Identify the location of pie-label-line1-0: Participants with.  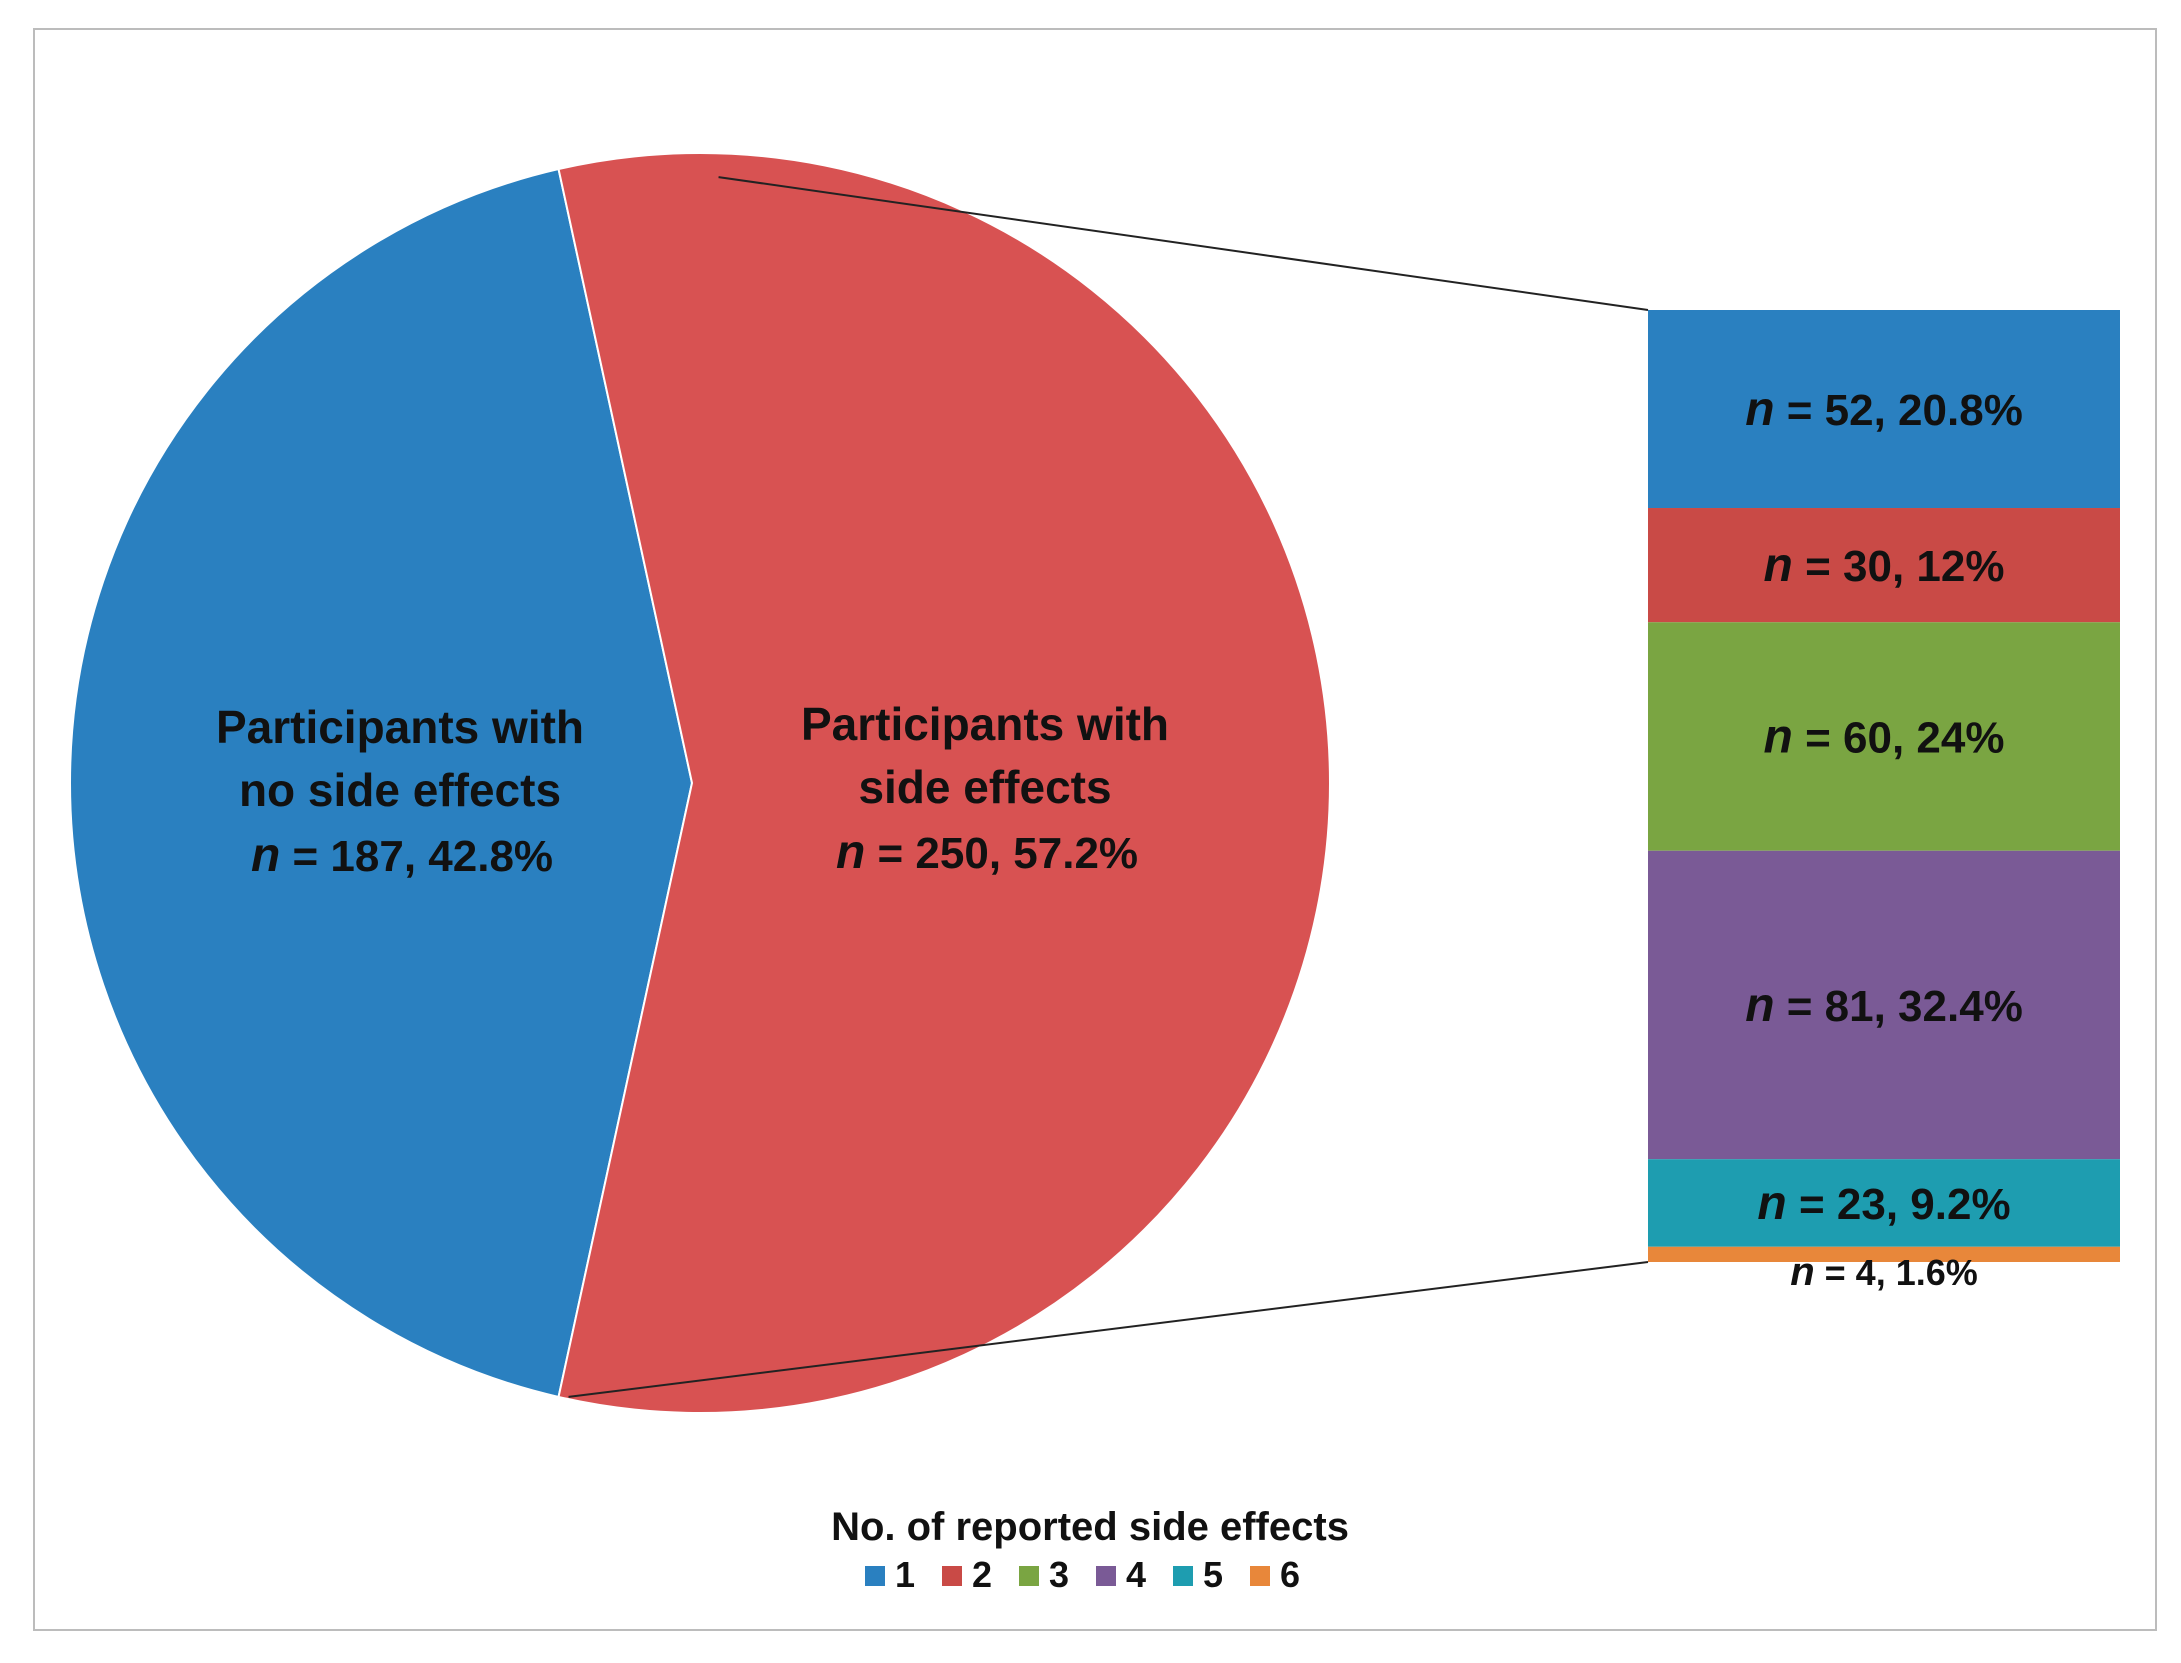
(400, 727).